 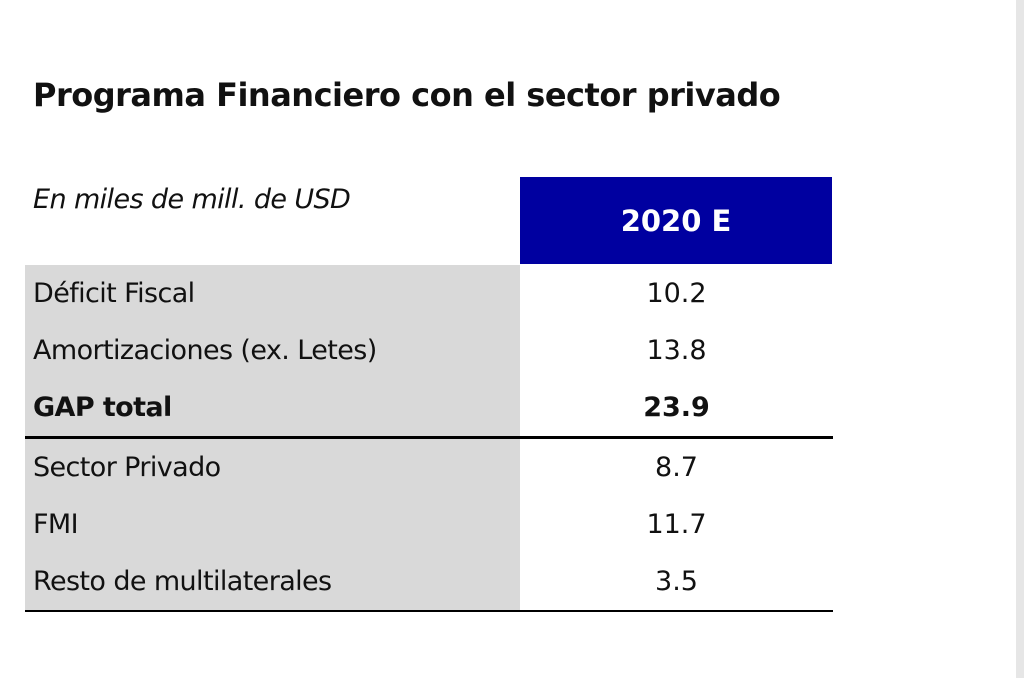 What do you see at coordinates (272, 407) in the screenshot?
I see `row-label-gap-total: GAP total` at bounding box center [272, 407].